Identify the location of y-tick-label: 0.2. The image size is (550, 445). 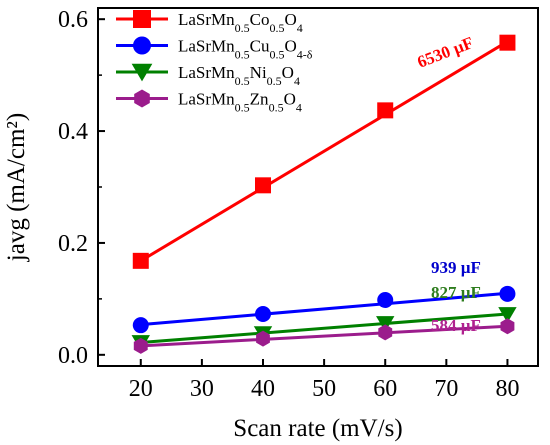
(73, 244).